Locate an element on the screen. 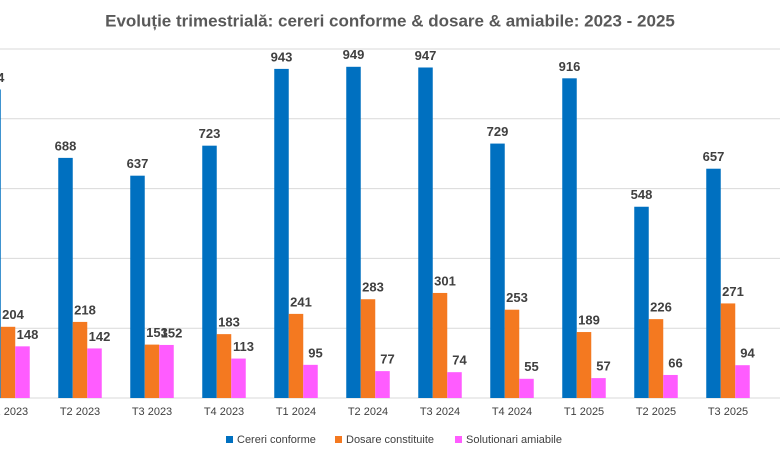 This screenshot has width=780, height=461. value-label: 204 is located at coordinates (13, 314).